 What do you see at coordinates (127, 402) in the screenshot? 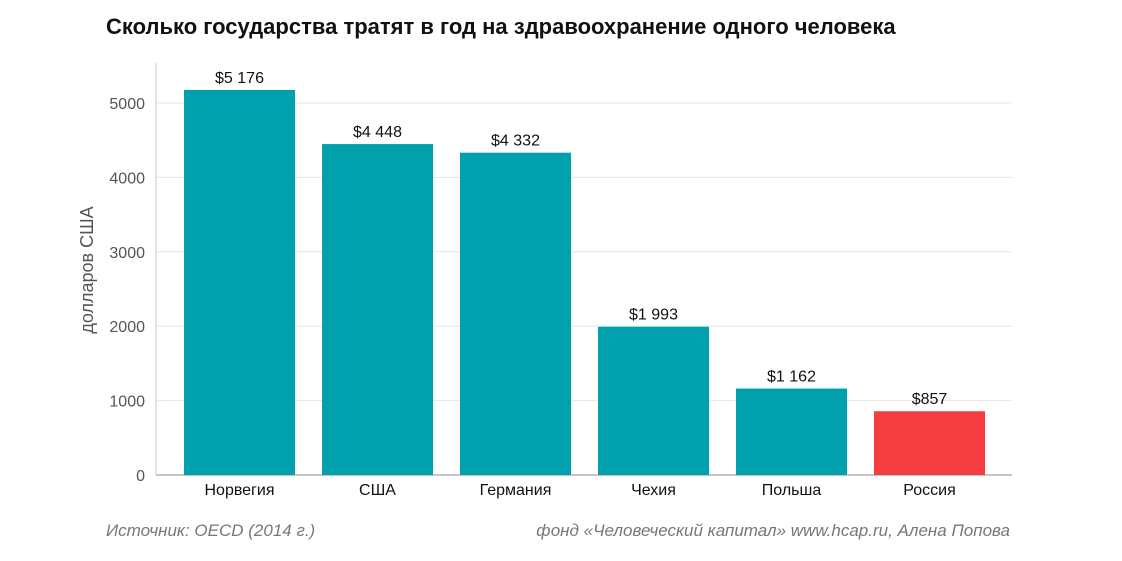
I see `y-tick-label: 1000` at bounding box center [127, 402].